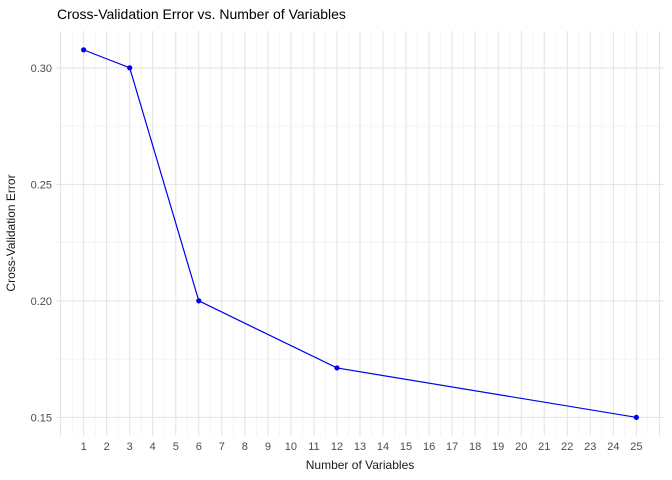  Describe the element at coordinates (590, 447) in the screenshot. I see `x-tick-label: 23` at that location.